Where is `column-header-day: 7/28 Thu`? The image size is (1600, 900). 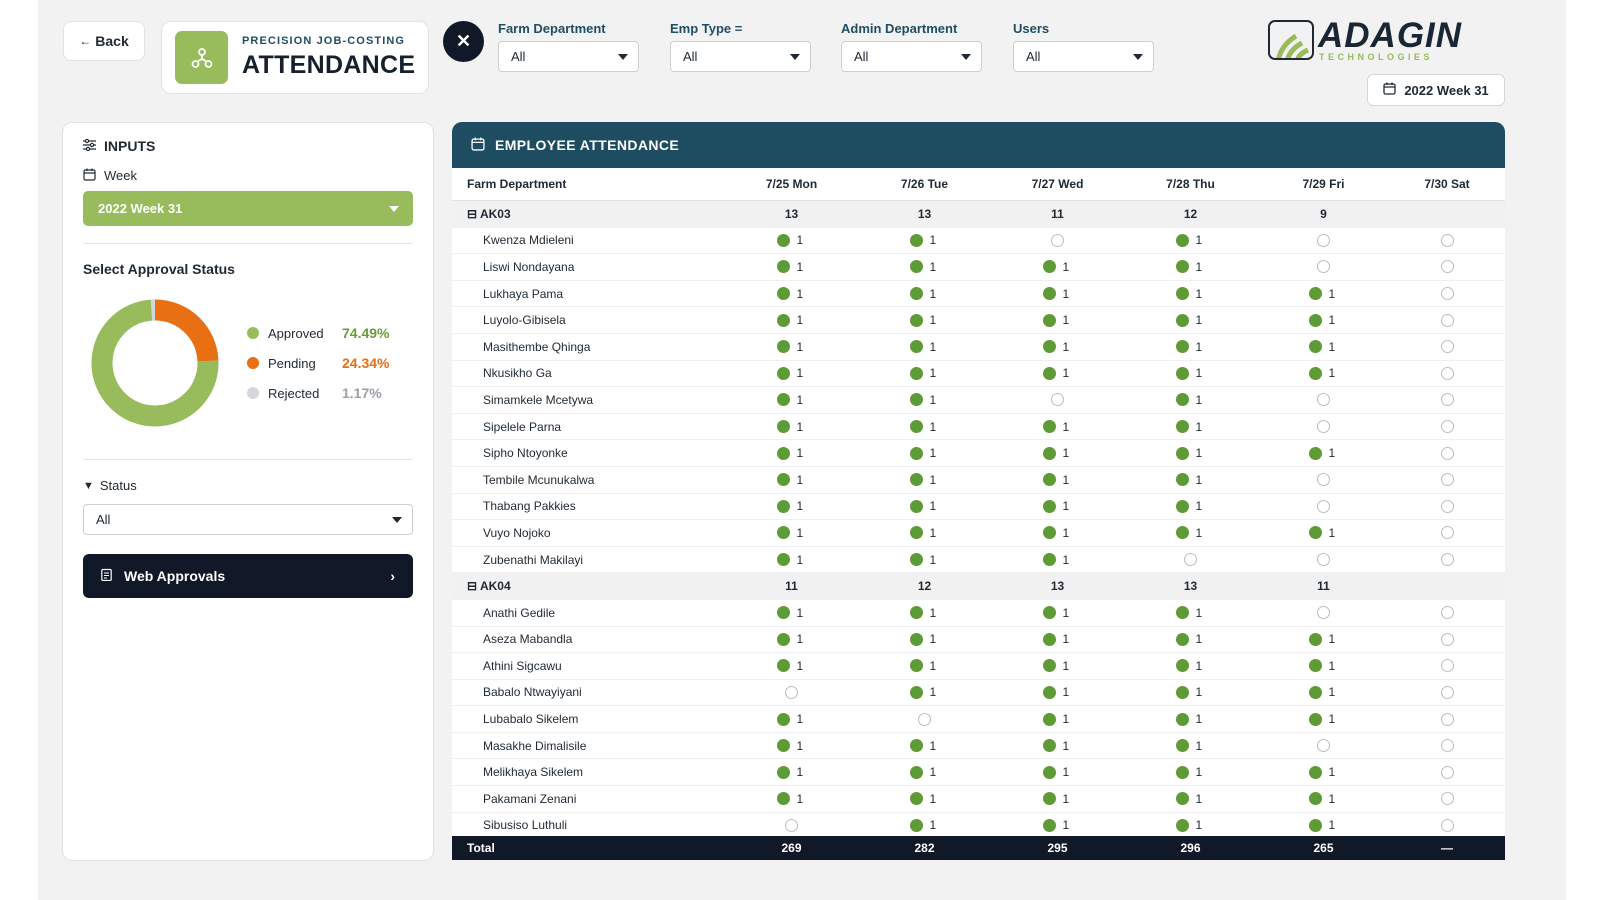 column-header-day: 7/28 Thu is located at coordinates (1190, 184).